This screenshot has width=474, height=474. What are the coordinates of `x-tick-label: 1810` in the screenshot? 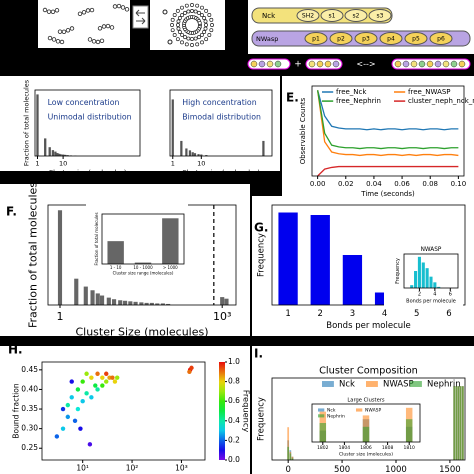 It's located at (409, 448).